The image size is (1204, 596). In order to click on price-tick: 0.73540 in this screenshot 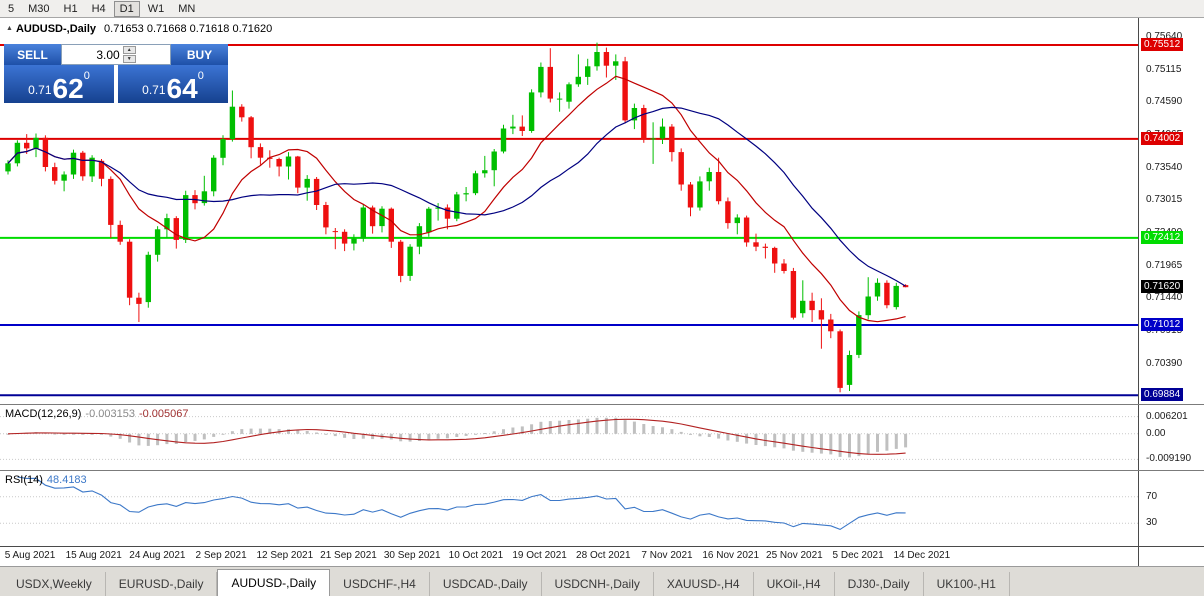, I will do `click(1164, 167)`.